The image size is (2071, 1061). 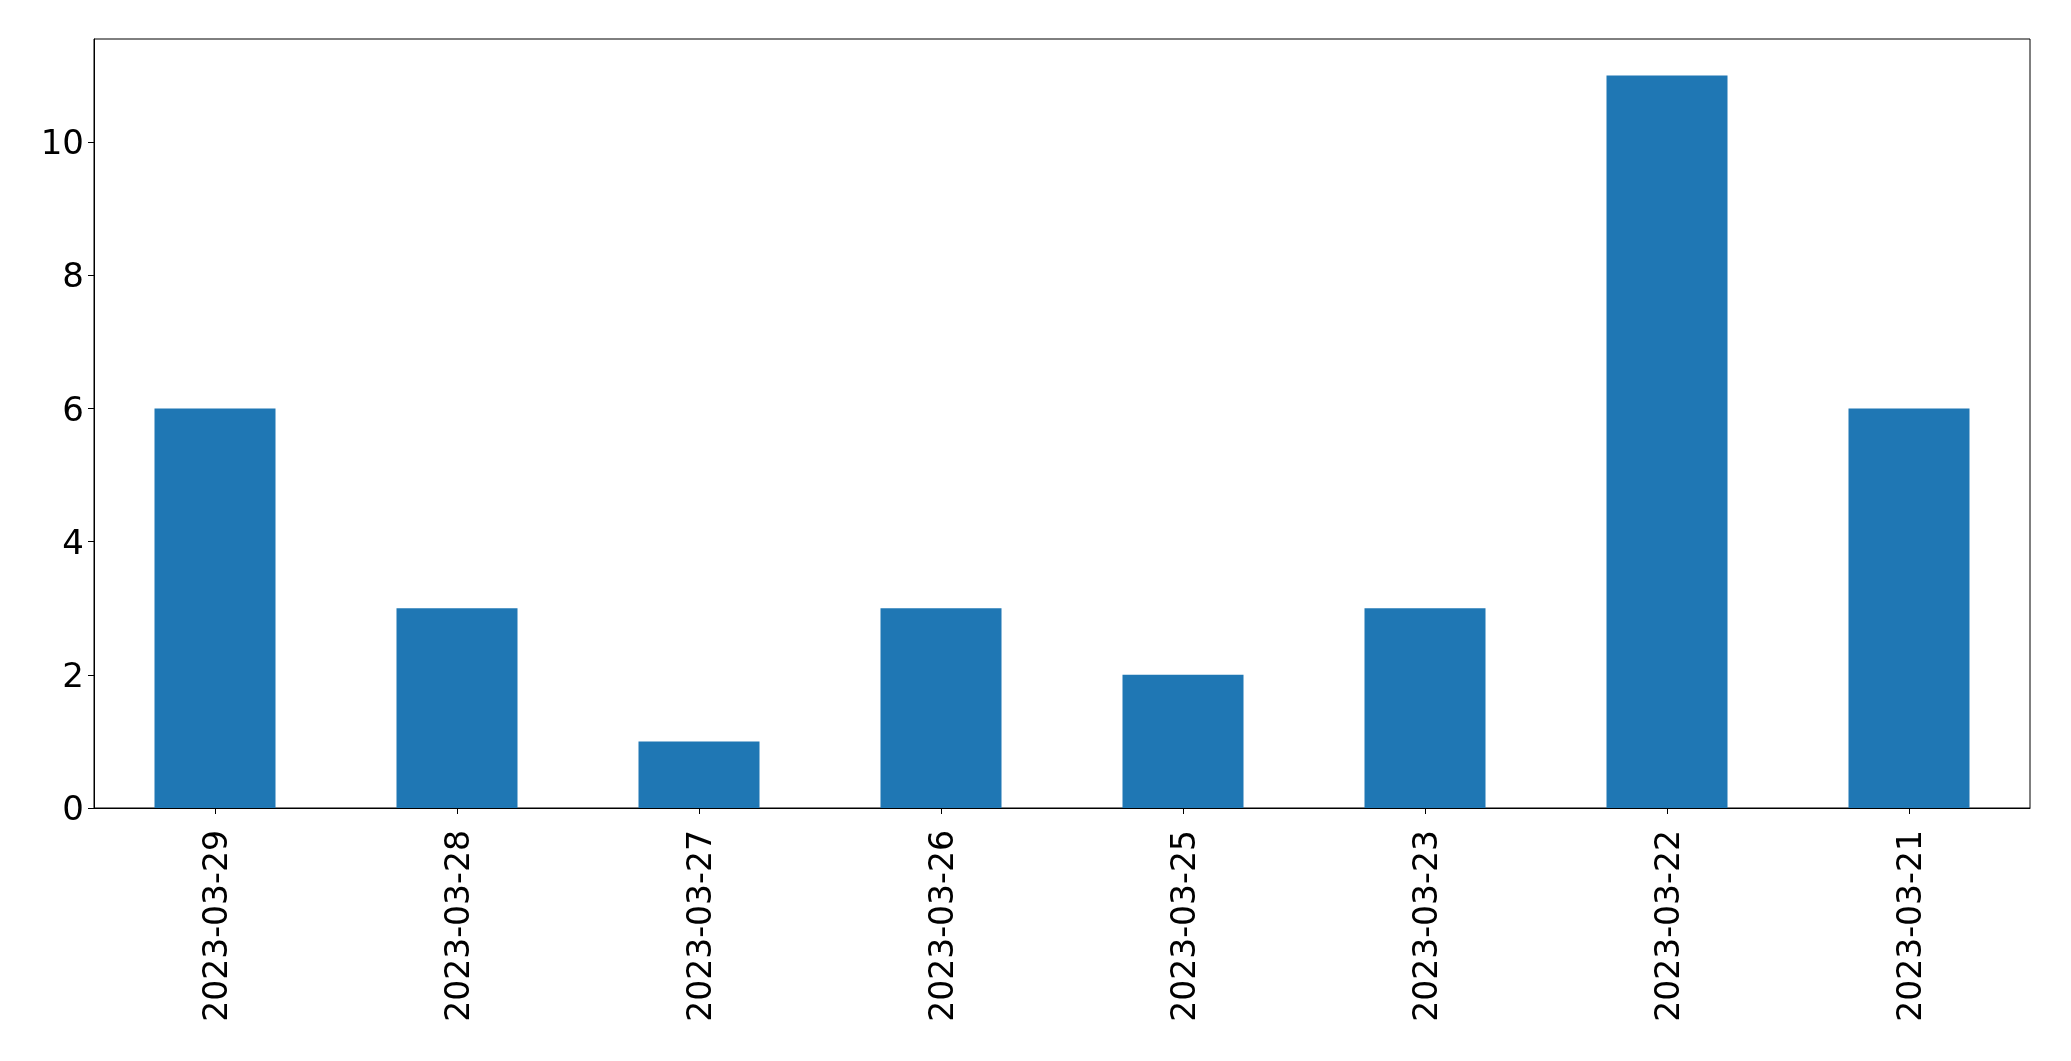 I want to click on x-tick-label: 2023-03-25, so click(x=1183, y=926).